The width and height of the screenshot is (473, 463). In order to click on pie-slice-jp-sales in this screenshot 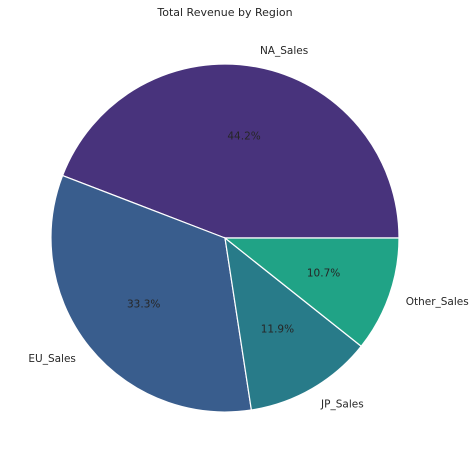, I will do `click(293, 323)`.